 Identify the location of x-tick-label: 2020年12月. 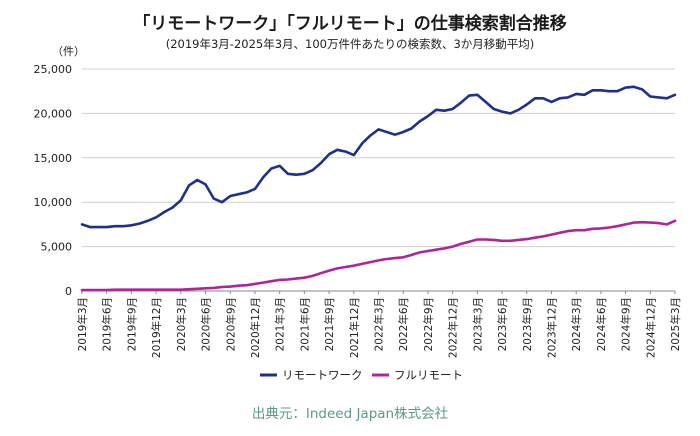
(255, 327).